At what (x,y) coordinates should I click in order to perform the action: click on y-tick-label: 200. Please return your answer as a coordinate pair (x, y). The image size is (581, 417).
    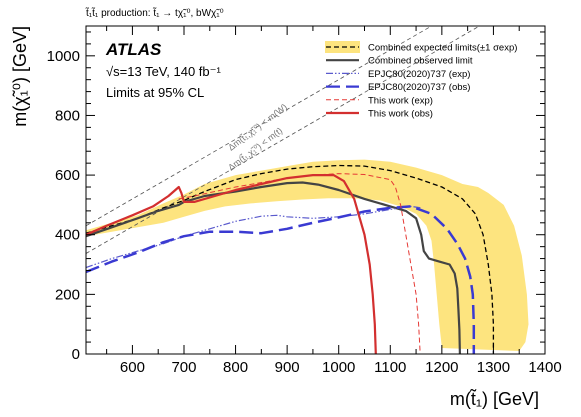
    Looking at the image, I should click on (67, 294).